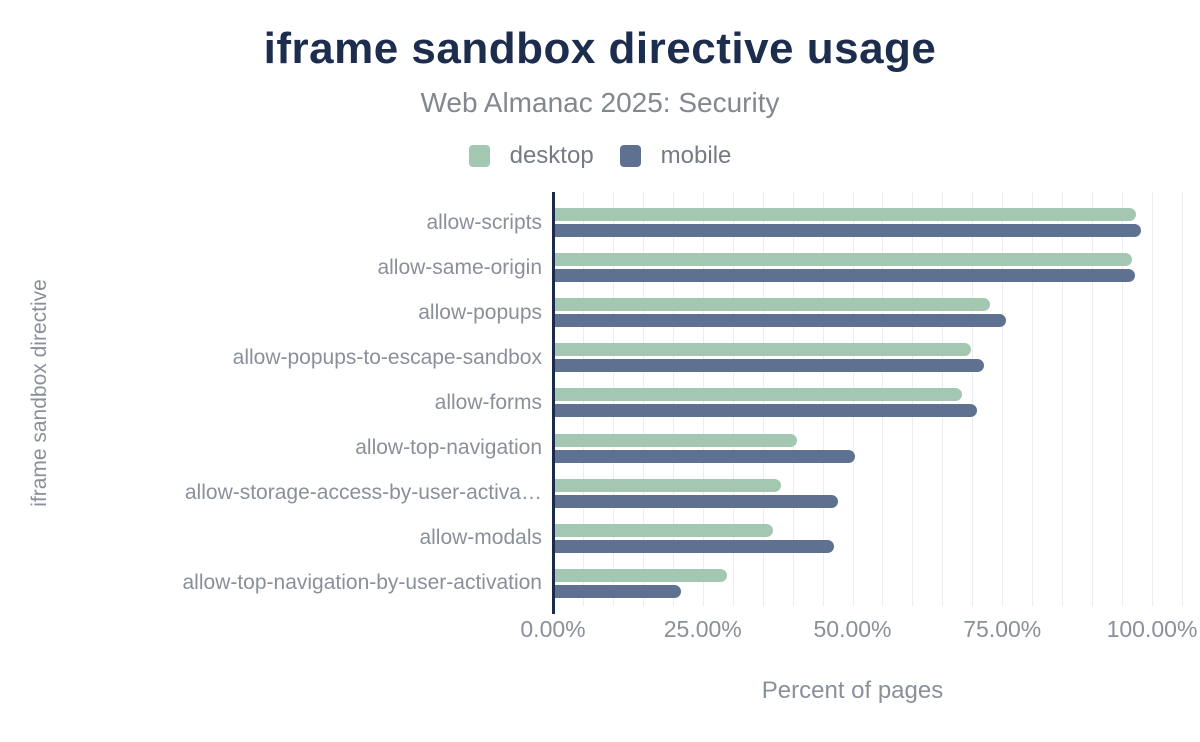  I want to click on bar-desktop-allow-scripts, so click(845, 215).